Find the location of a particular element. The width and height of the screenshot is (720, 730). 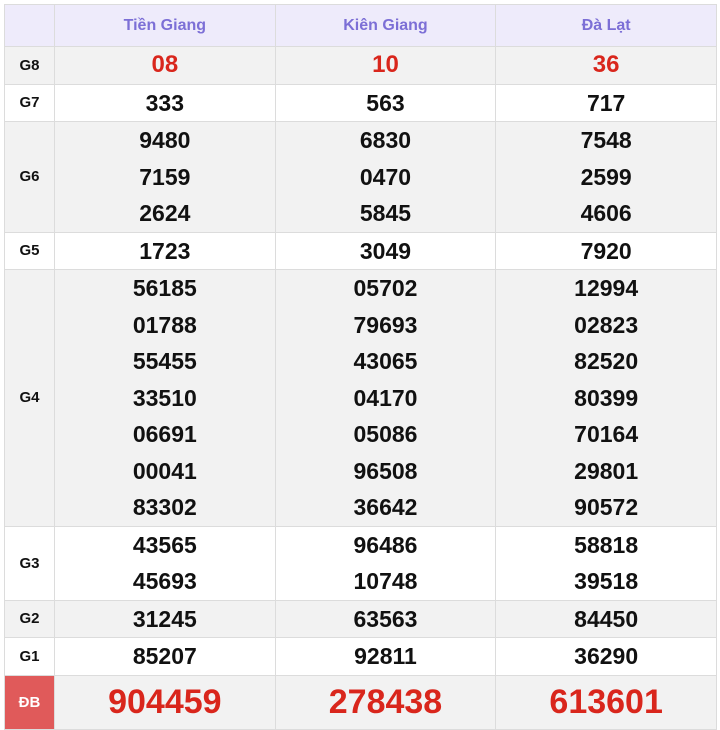

prize-row-g5: G5 1723 3049 7920 is located at coordinates (360, 250).